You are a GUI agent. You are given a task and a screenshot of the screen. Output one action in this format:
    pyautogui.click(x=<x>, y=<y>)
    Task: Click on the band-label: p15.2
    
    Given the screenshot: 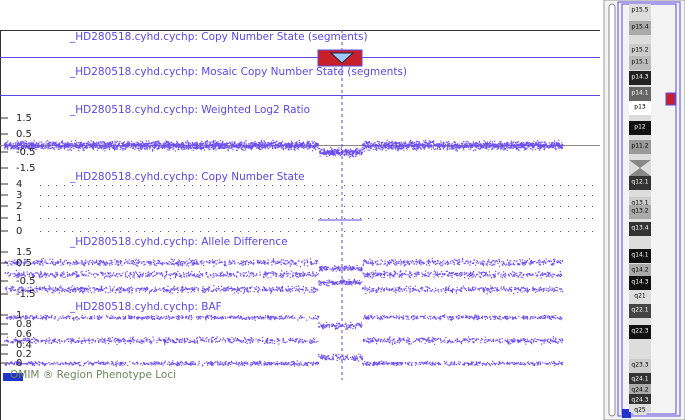 What is the action you would take?
    pyautogui.click(x=639, y=50)
    